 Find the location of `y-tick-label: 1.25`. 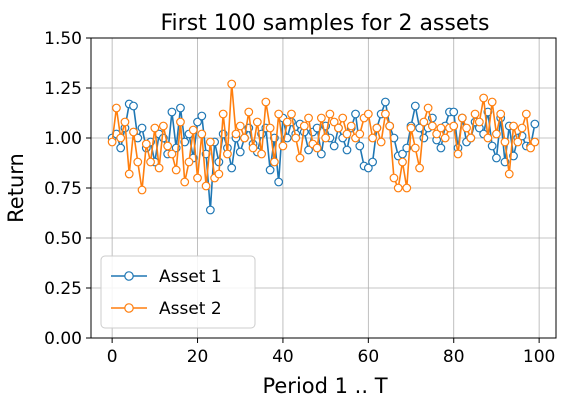

y-tick-label: 1.25 is located at coordinates (63, 89).